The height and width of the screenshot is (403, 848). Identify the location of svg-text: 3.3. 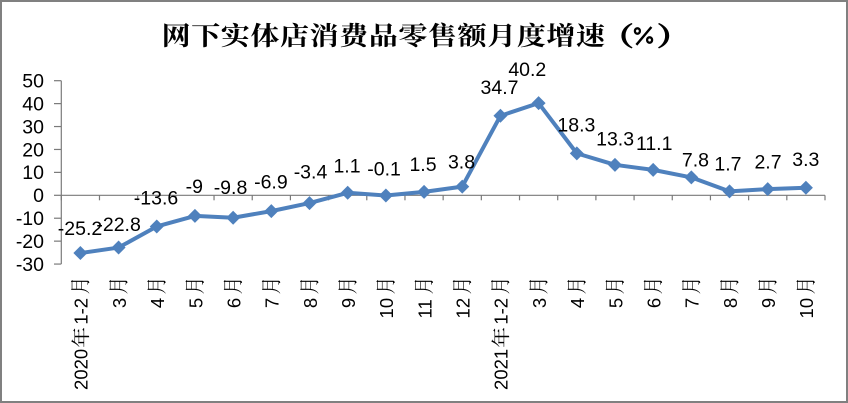
(805, 160).